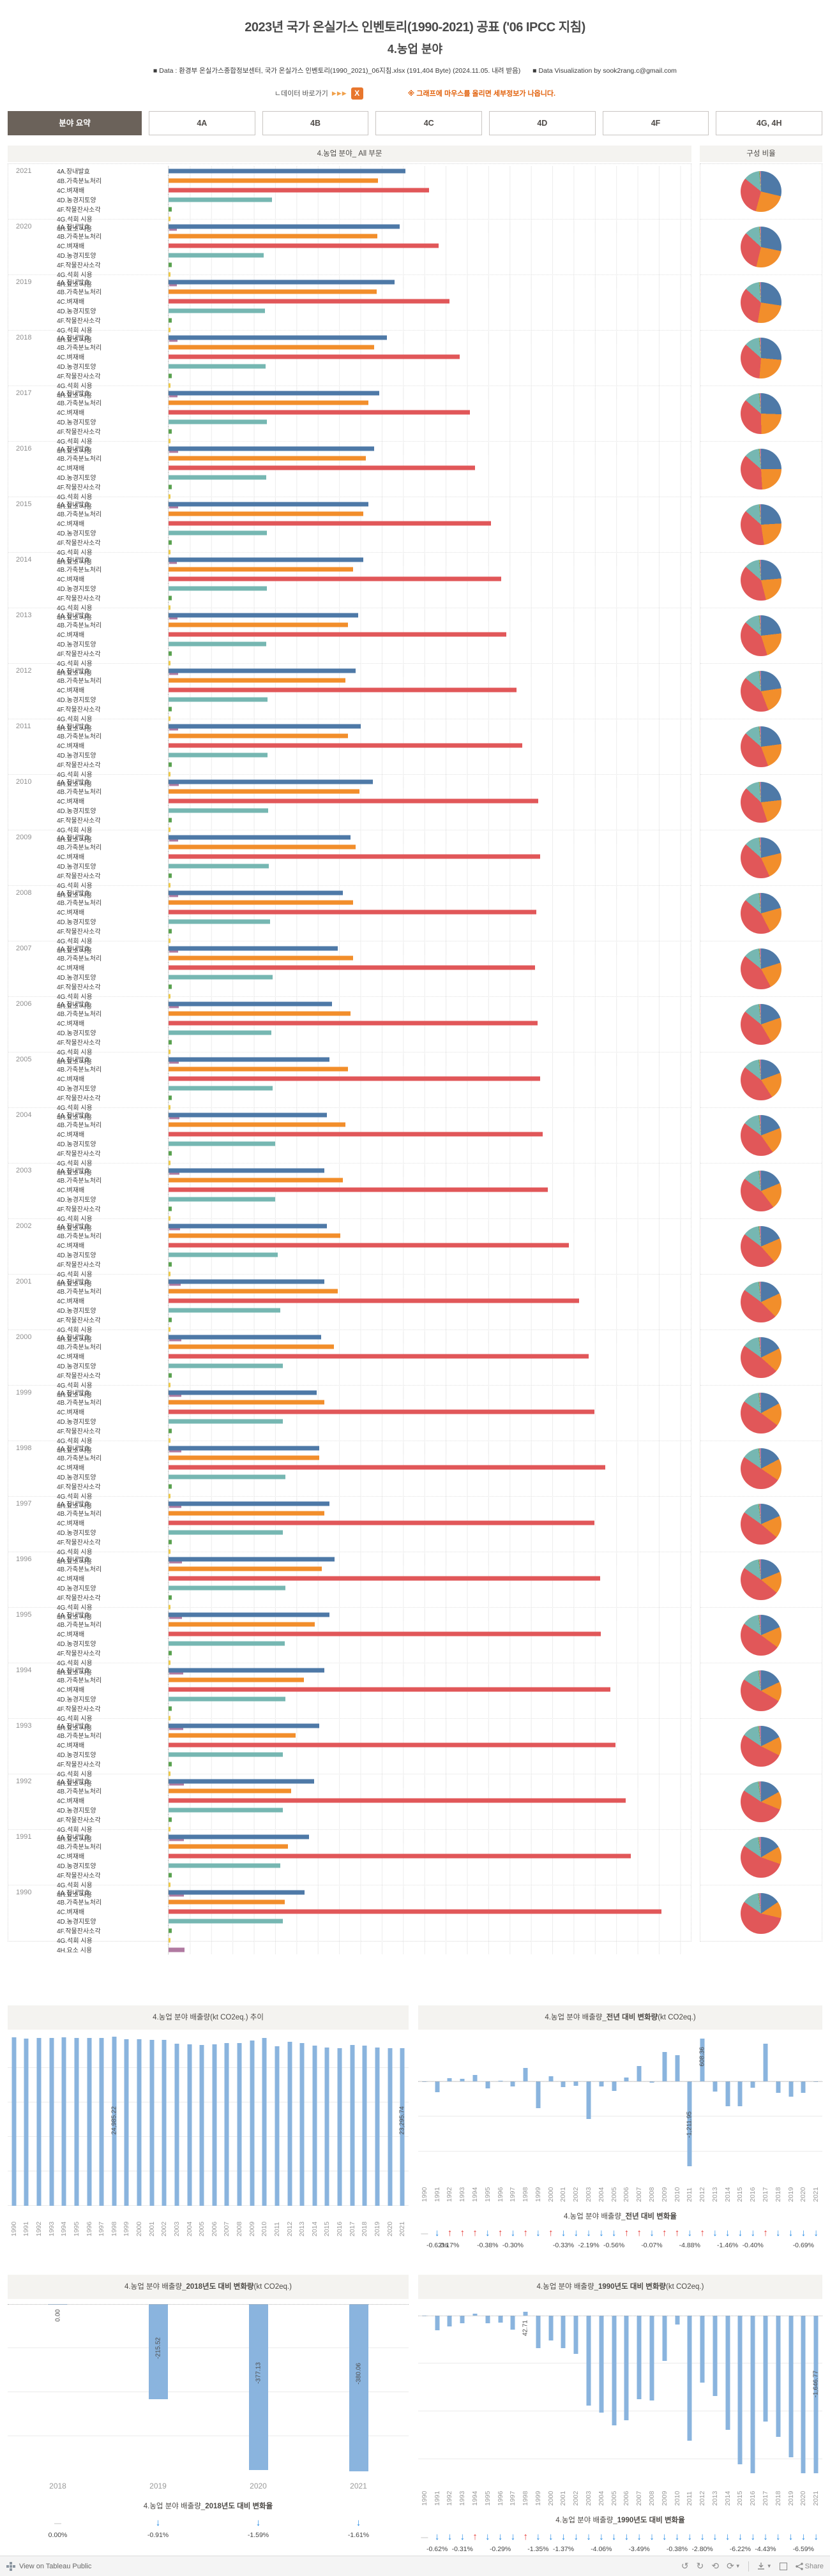  I want to click on bar-1994-4F, so click(170, 1708).